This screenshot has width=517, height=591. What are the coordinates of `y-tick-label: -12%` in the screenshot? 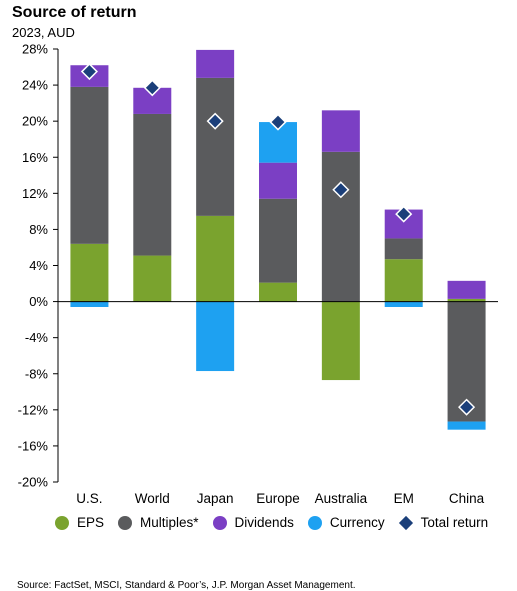 It's located at (33, 409).